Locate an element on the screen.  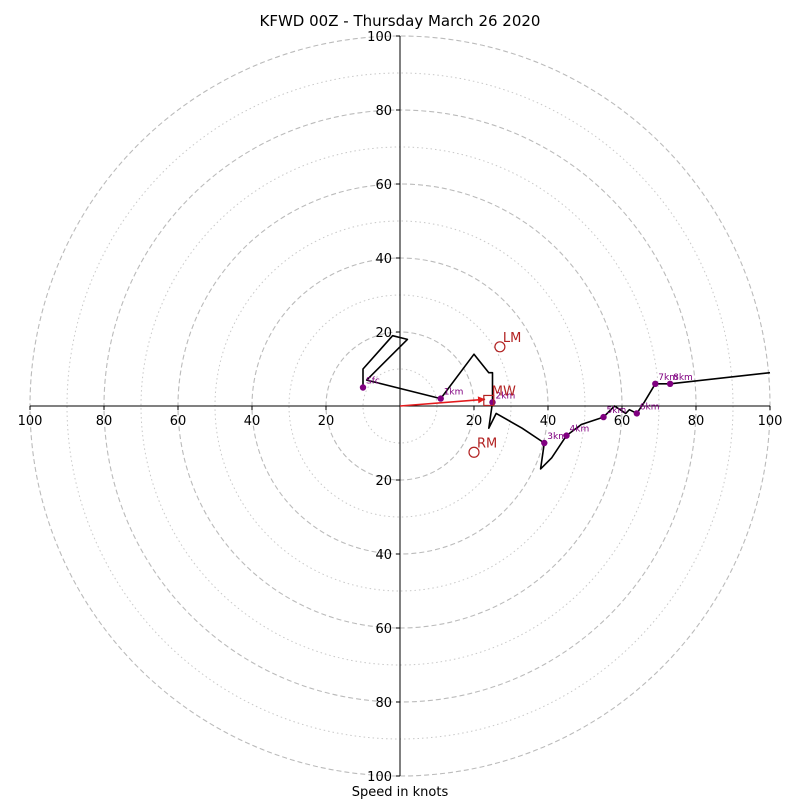
storm-marker-mw is located at coordinates (489, 400).